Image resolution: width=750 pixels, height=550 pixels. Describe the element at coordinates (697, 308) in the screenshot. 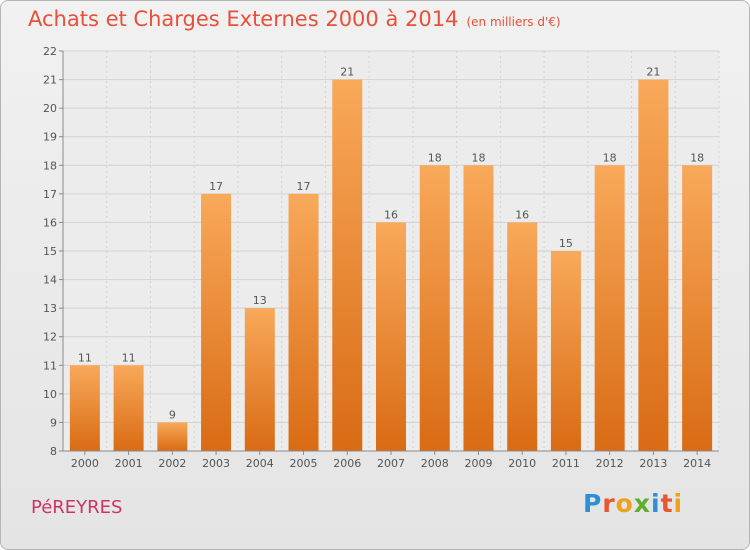

I see `bar-2014` at that location.